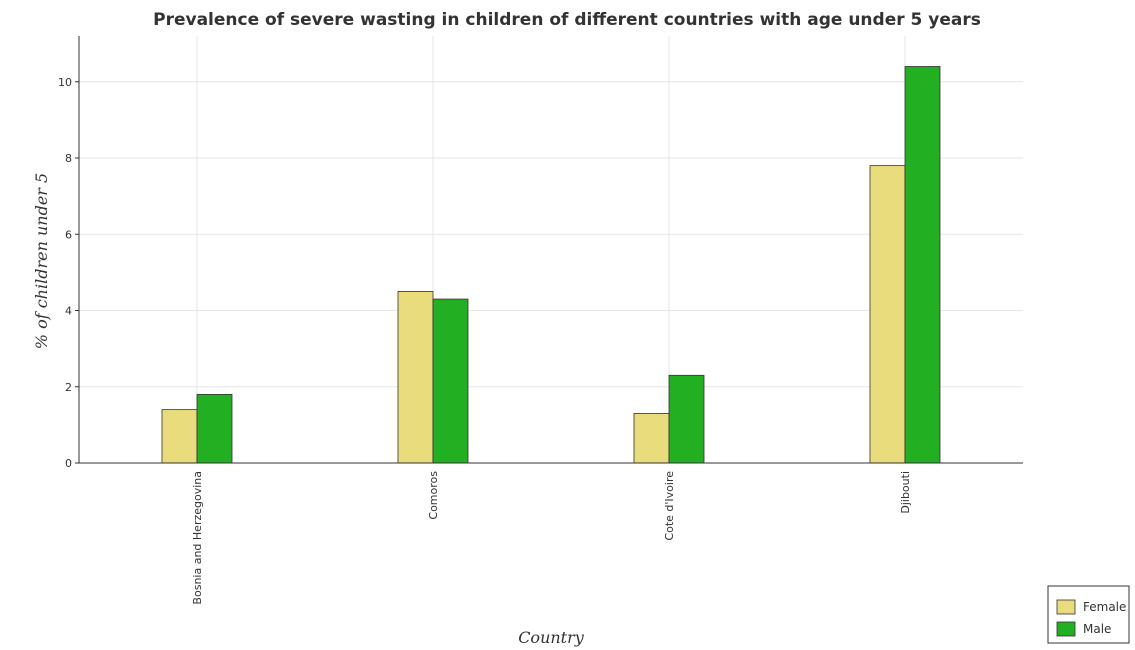 Image resolution: width=1135 pixels, height=650 pixels. I want to click on y-tick-label: 2, so click(68, 387).